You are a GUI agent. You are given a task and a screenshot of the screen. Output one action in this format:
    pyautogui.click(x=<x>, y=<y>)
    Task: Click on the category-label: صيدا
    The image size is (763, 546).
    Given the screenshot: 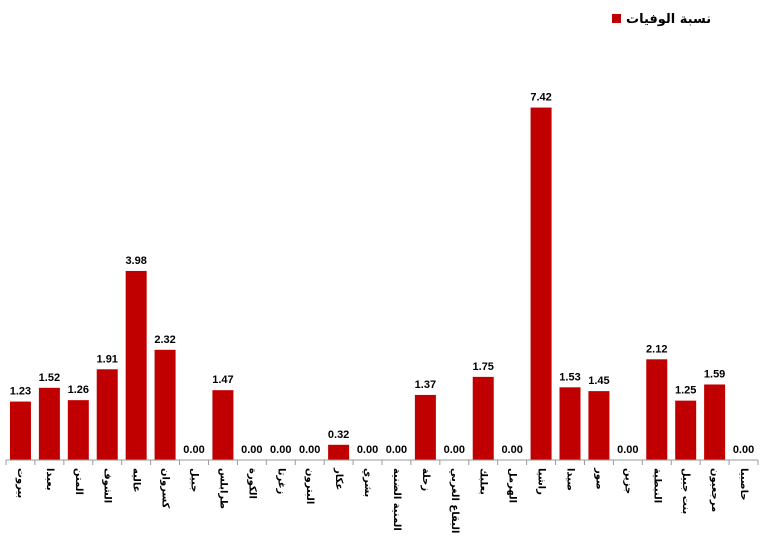 What is the action you would take?
    pyautogui.click(x=570, y=479)
    